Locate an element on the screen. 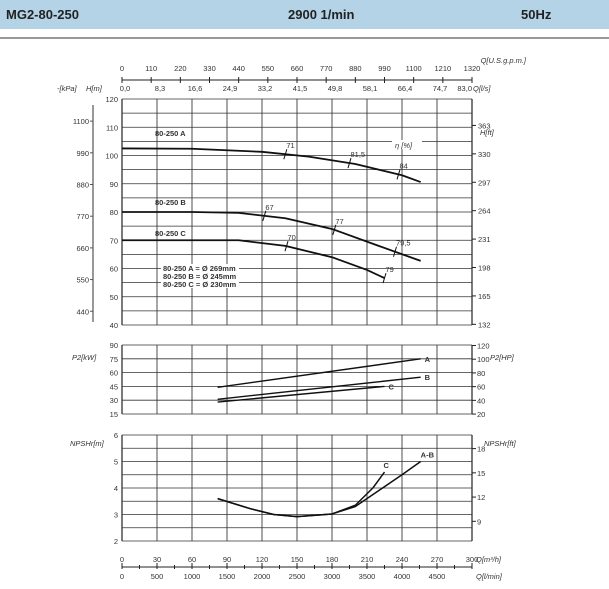 The width and height of the screenshot is (609, 589). ls-tick-label: 49,8 is located at coordinates (335, 88).